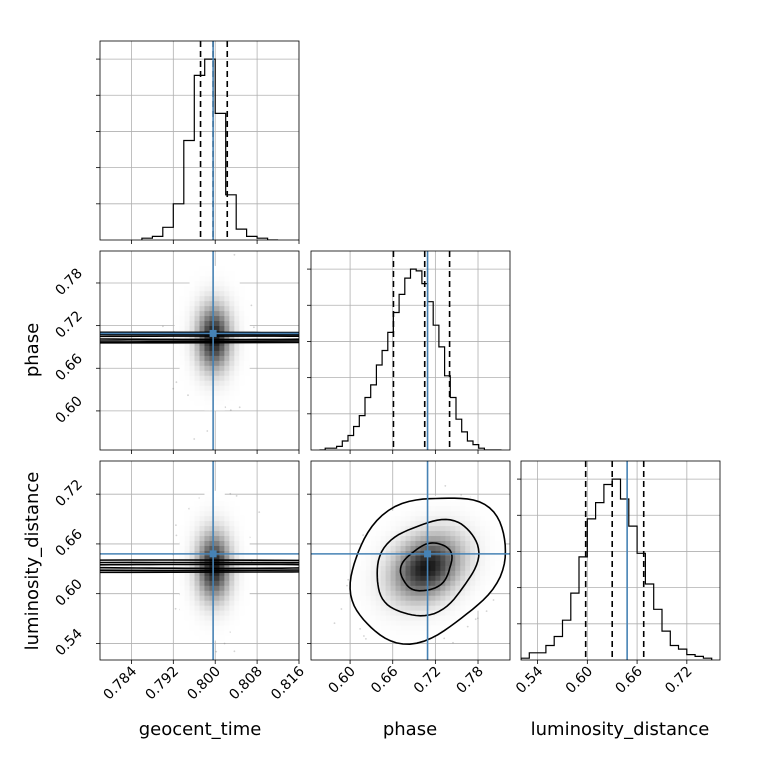  What do you see at coordinates (68, 281) in the screenshot?
I see `y-tick-label: 0.78` at bounding box center [68, 281].